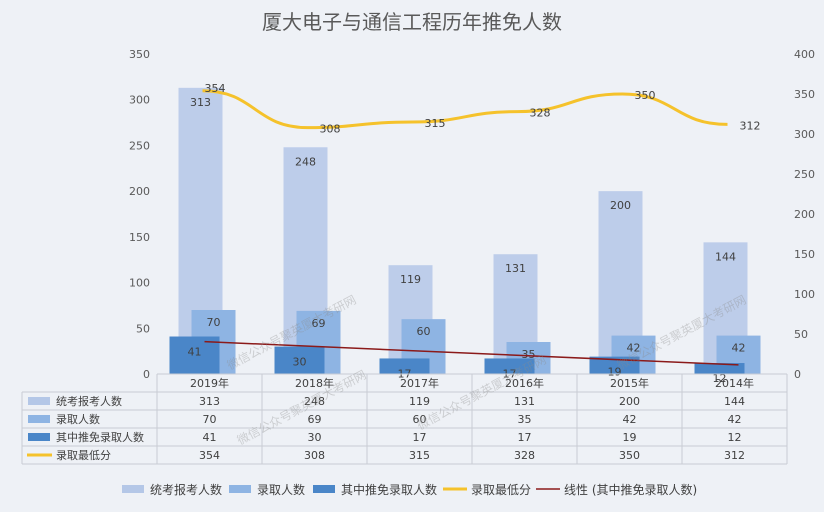  Describe the element at coordinates (804, 174) in the screenshot. I see `y-right-tick-label: 250` at that location.